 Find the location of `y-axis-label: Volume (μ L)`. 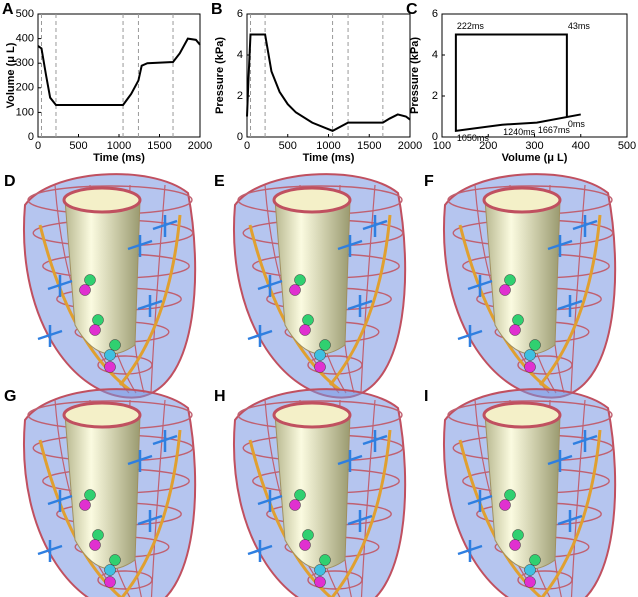

y-axis-label: Volume (μ L) is located at coordinates (11, 75).